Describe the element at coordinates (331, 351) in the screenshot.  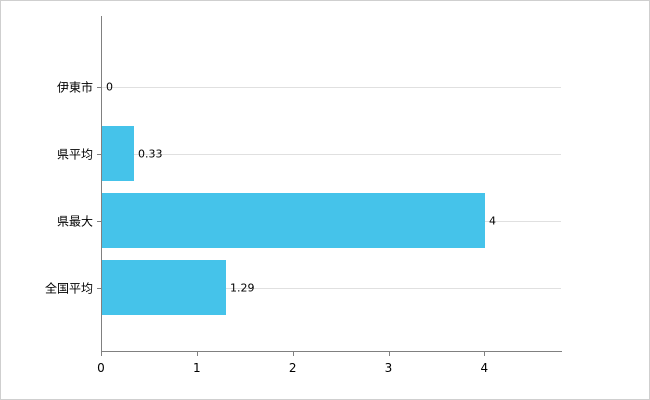
I see `x-axis-line` at that location.